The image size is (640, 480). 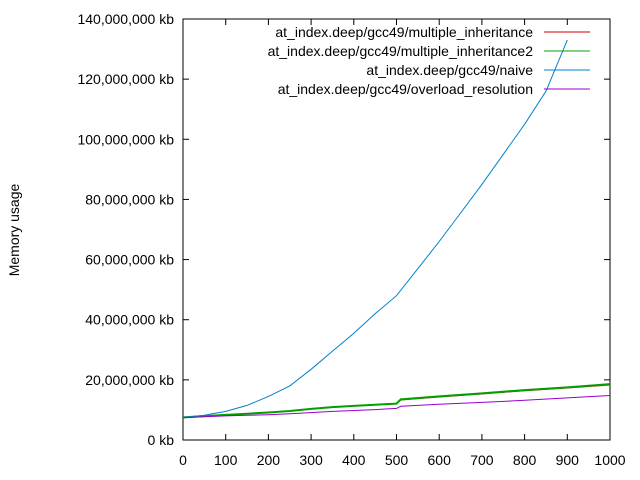 I want to click on y-tick-label: 60,000,000 kb, so click(x=129, y=260).